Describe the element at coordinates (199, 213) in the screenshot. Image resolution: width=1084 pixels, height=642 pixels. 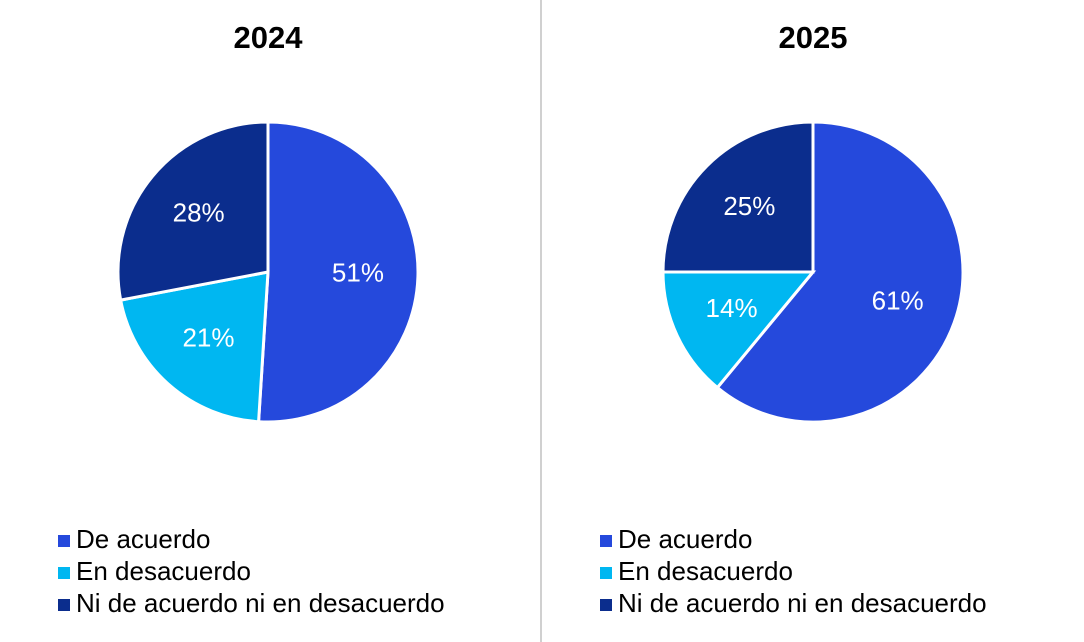
I see `value-label: 28%` at that location.